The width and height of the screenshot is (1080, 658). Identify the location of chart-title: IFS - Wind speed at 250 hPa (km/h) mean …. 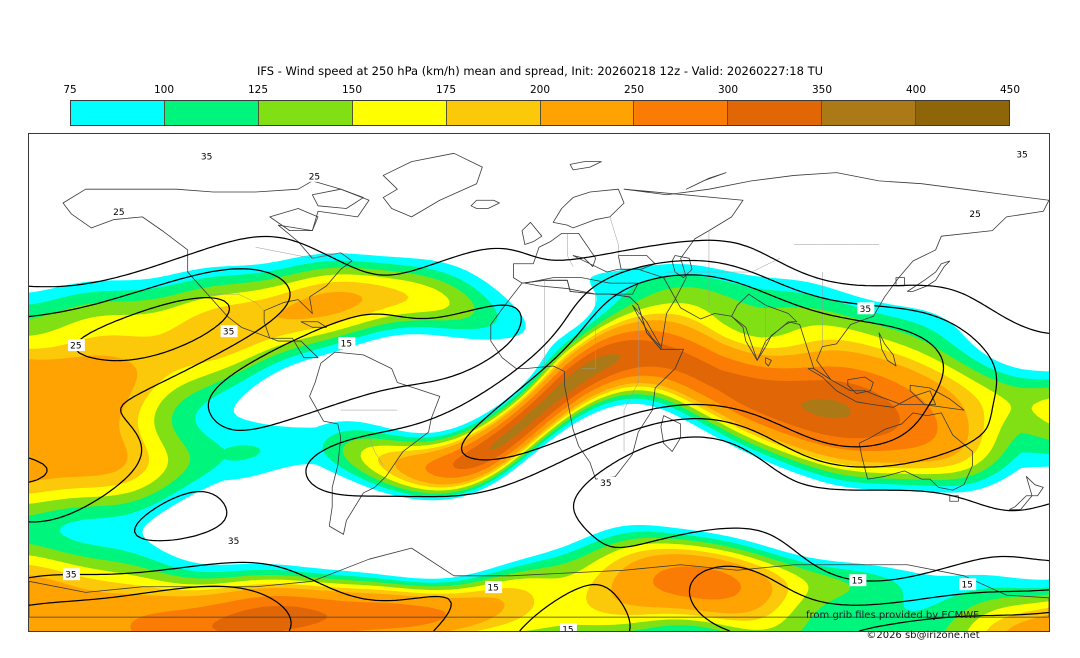
(540, 71).